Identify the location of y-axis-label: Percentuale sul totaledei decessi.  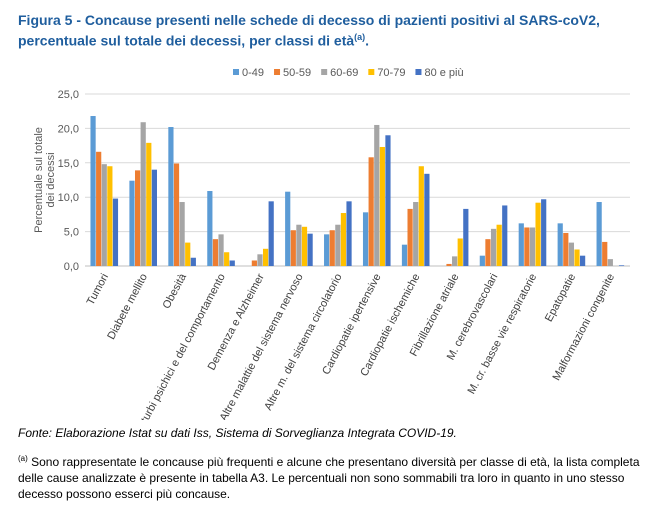
(45, 180).